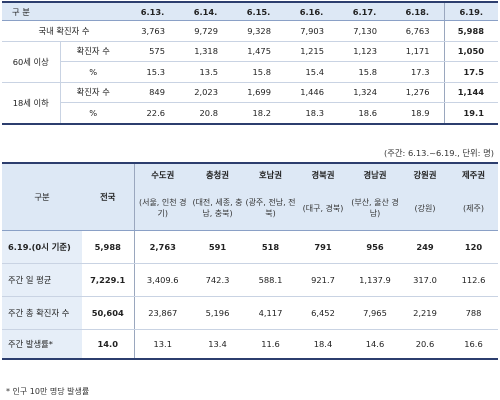 The height and width of the screenshot is (400, 500). What do you see at coordinates (311, 72) in the screenshot?
I see `table-cell: 15.4` at bounding box center [311, 72].